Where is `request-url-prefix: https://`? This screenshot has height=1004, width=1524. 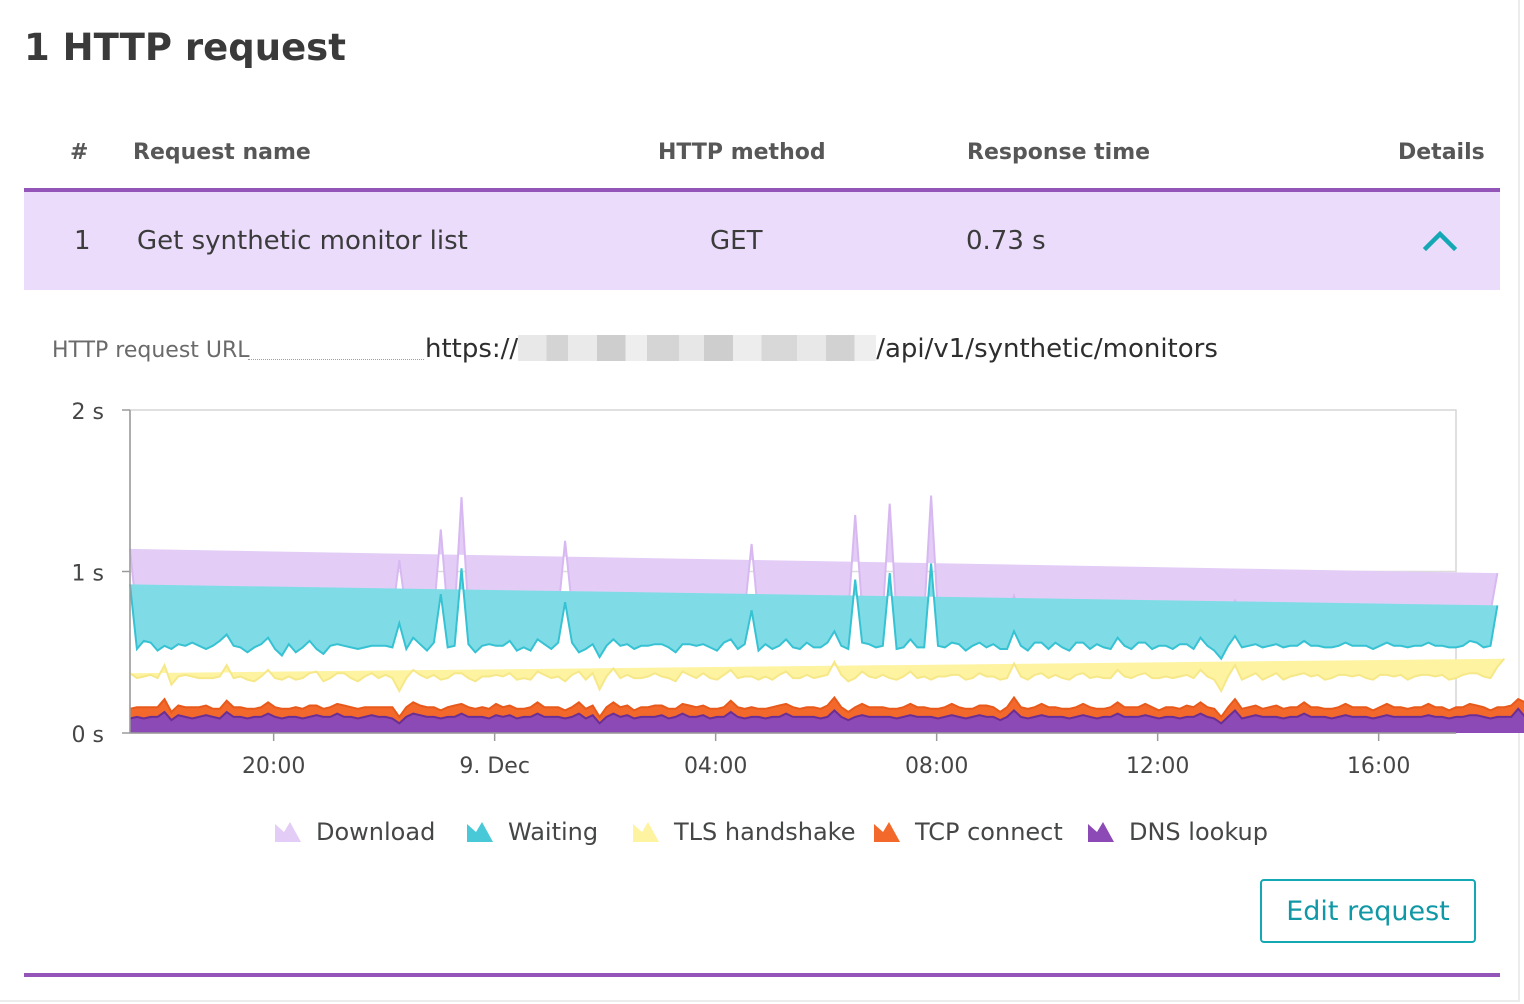 request-url-prefix: https:// is located at coordinates (472, 349).